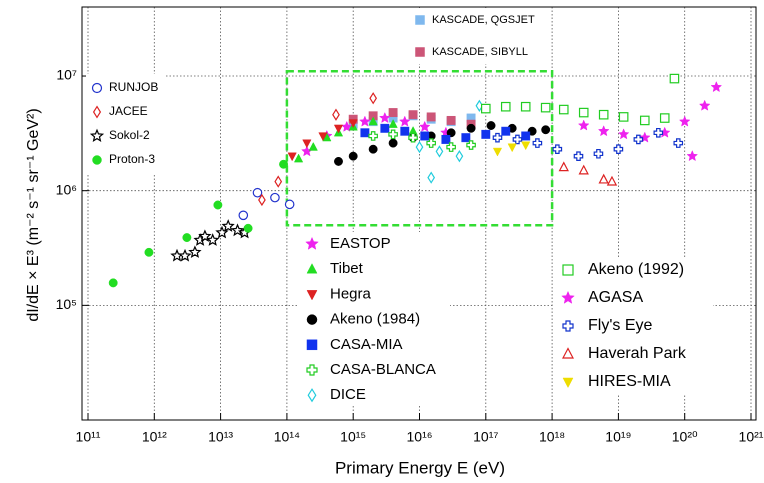 The image size is (764, 483). What do you see at coordinates (552, 437) in the screenshot?
I see `x-tick-label: 10¹⁸` at bounding box center [552, 437].